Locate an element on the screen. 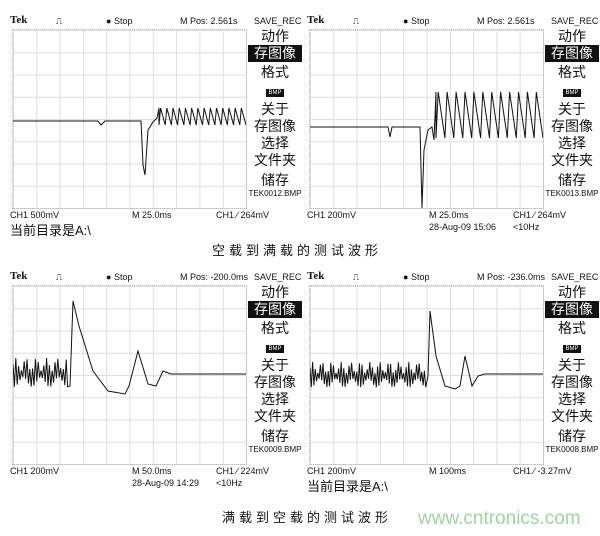  watermark: www.cntronics.com is located at coordinates (499, 518).